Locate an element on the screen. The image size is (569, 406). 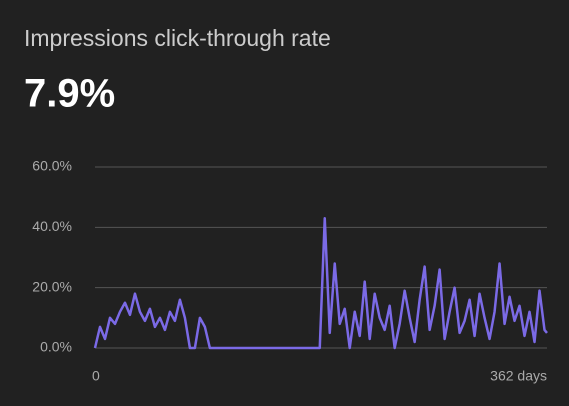
y-tick-label: 60.0% is located at coordinates (52, 166).